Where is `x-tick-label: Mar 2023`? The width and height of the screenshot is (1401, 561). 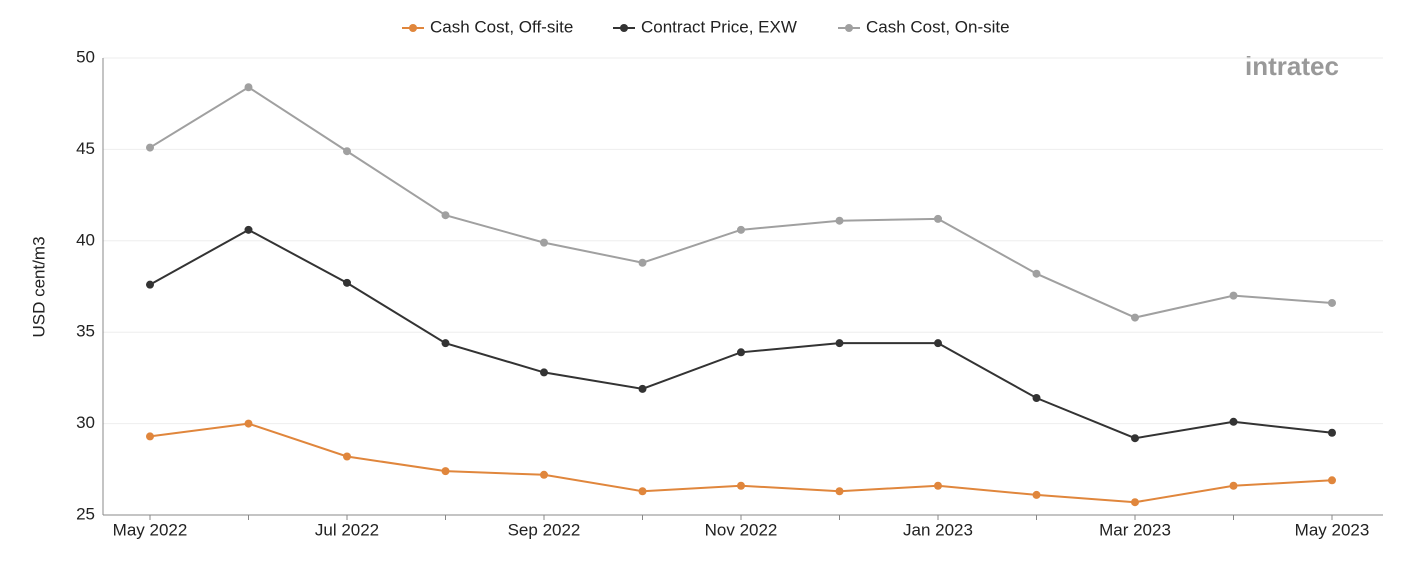
x-tick-label: Mar 2023 is located at coordinates (1135, 529).